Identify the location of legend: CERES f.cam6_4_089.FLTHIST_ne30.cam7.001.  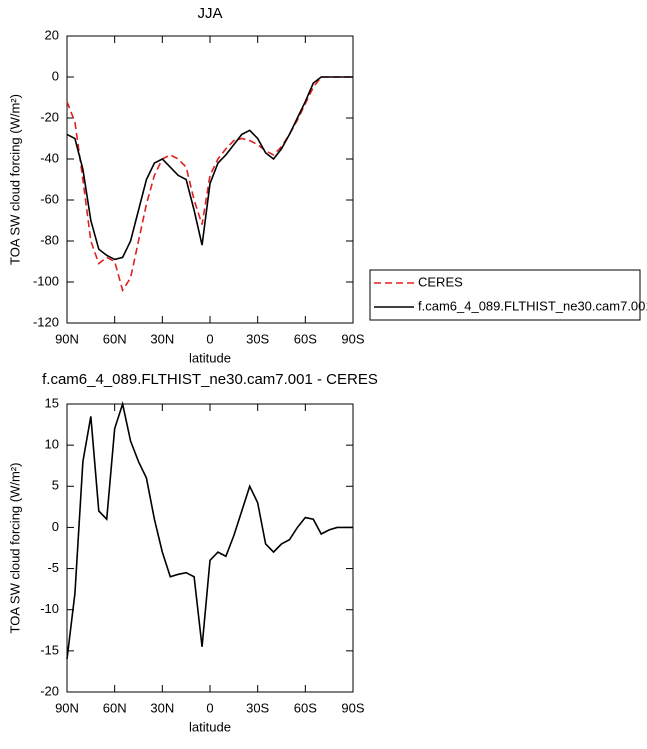
(508, 295).